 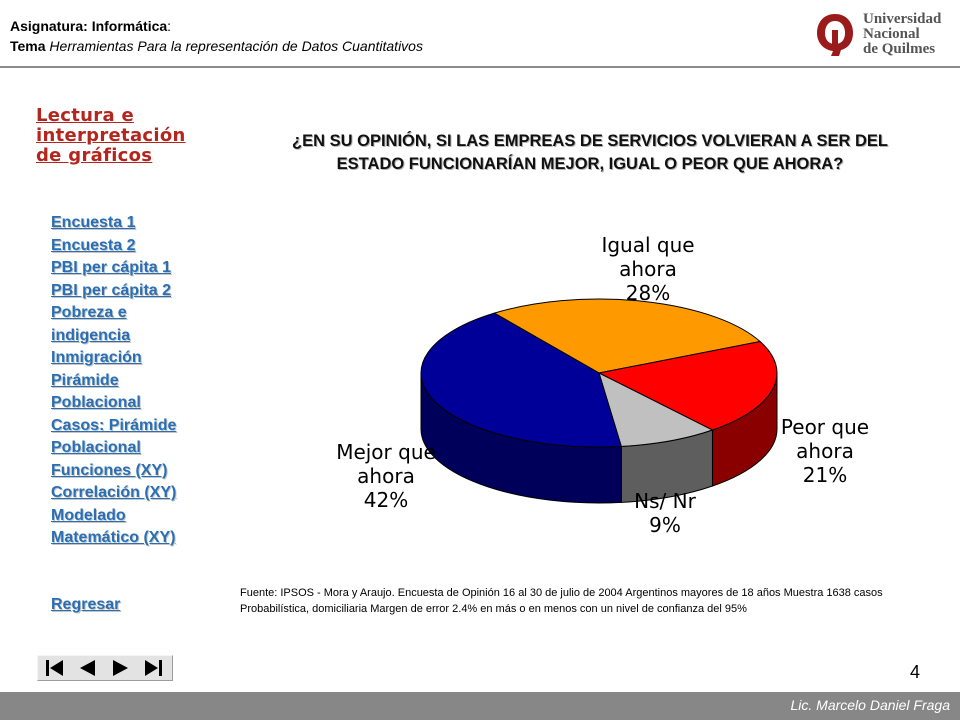 What do you see at coordinates (648, 269) in the screenshot?
I see `pie-label-igual: Igual que ahora 28%` at bounding box center [648, 269].